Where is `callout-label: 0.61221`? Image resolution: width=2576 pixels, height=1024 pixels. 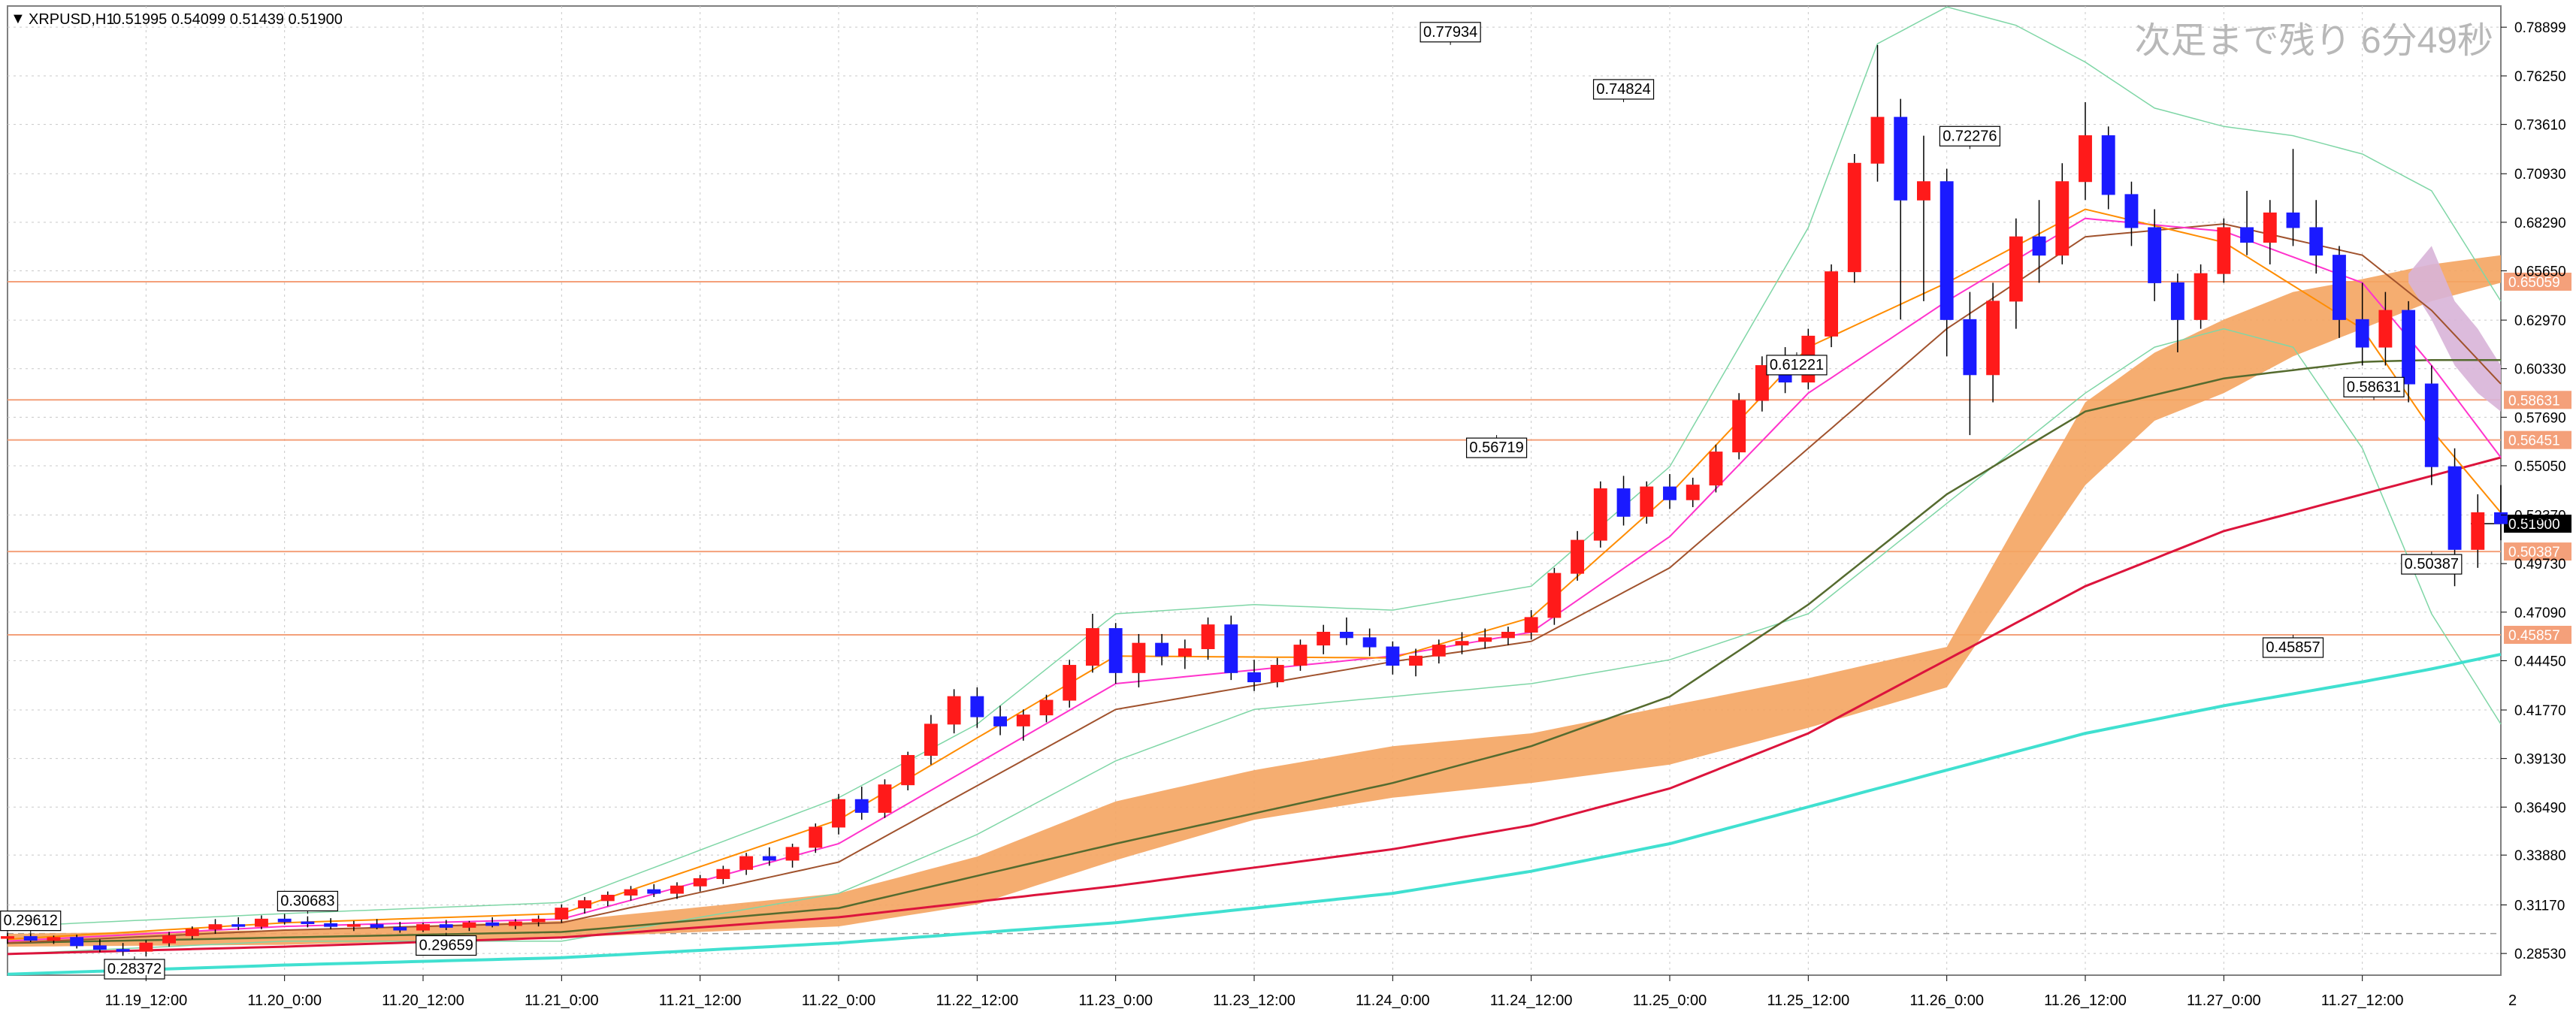 callout-label: 0.61221 is located at coordinates (1797, 365).